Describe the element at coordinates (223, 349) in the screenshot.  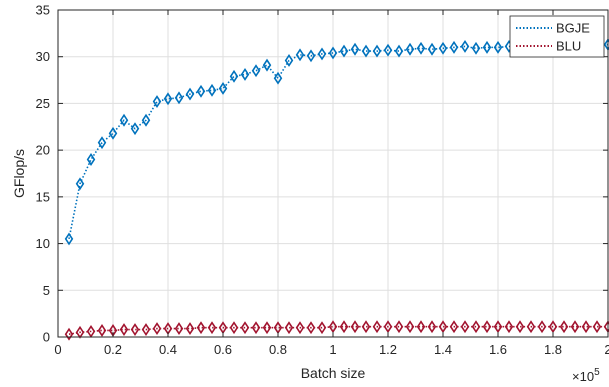
I see `x-tick-label: 0.6` at that location.